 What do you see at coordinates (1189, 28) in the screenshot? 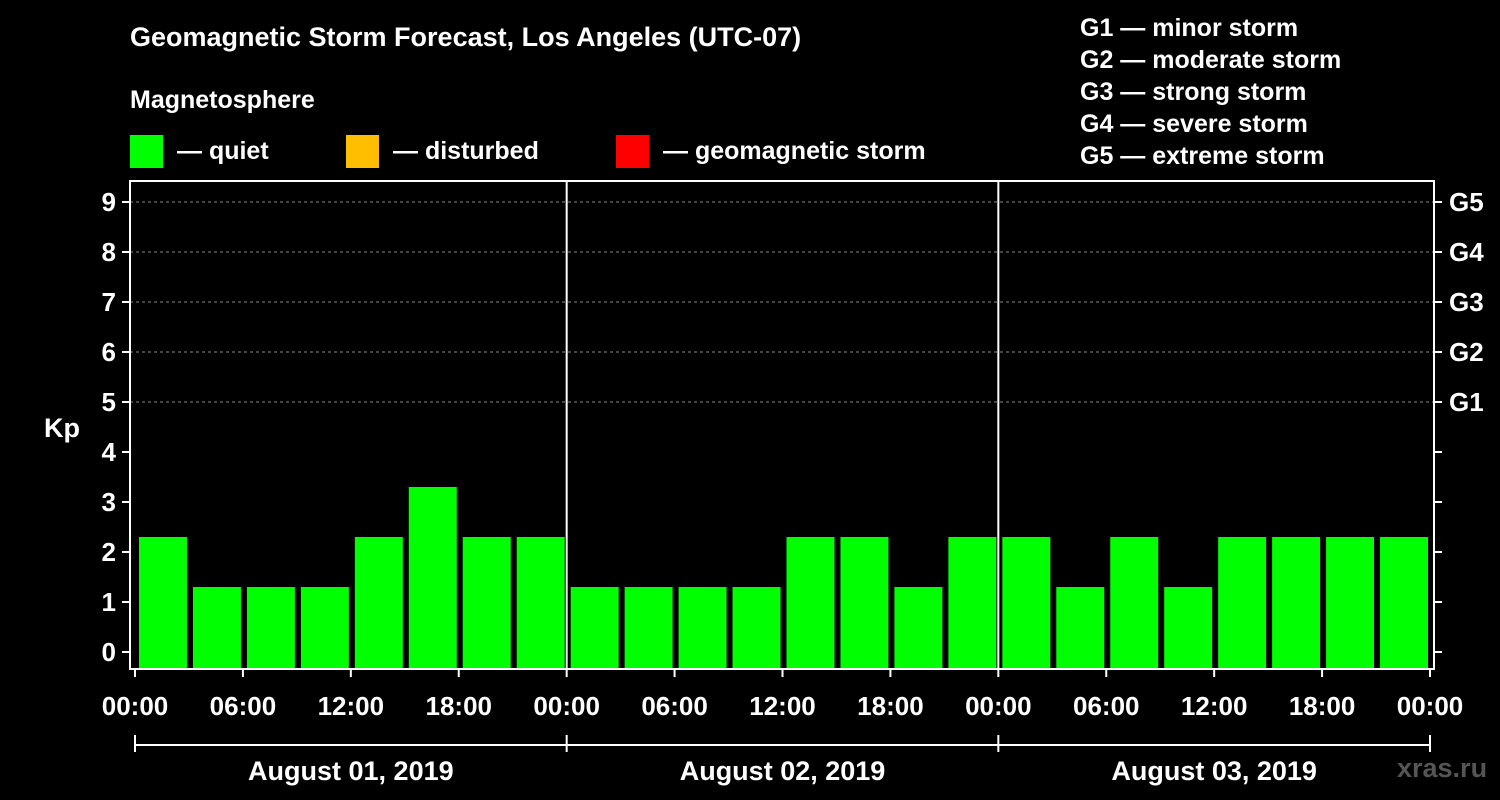
I see `storm-scale-g1: G1 — minor storm` at bounding box center [1189, 28].